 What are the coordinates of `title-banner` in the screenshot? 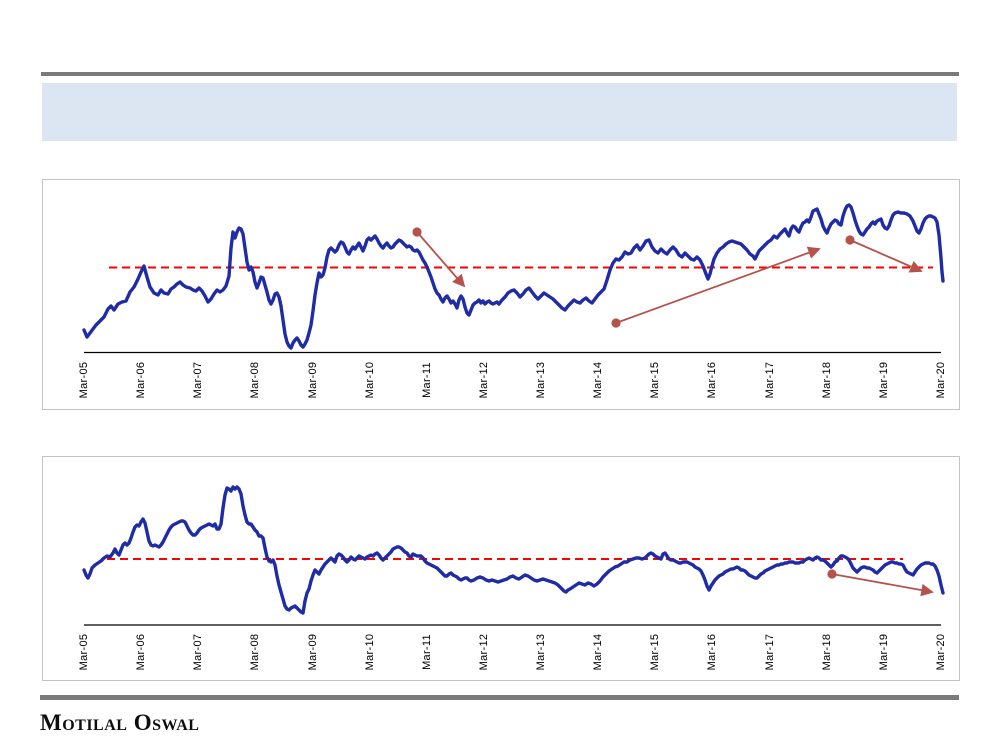 It's located at (499, 112).